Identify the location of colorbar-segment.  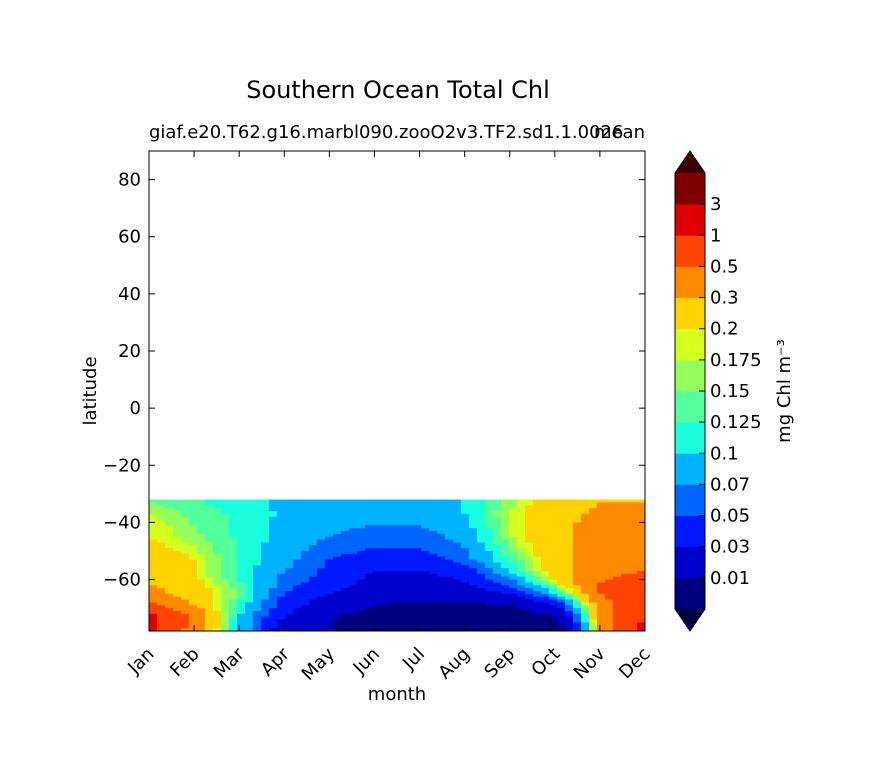
(690, 220).